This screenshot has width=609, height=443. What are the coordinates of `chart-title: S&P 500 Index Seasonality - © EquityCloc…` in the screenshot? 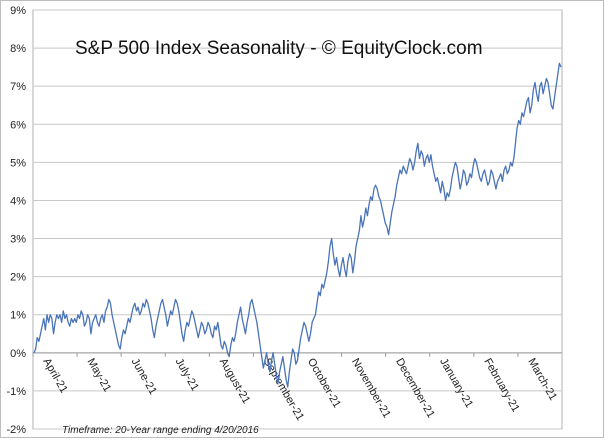 It's located at (279, 48).